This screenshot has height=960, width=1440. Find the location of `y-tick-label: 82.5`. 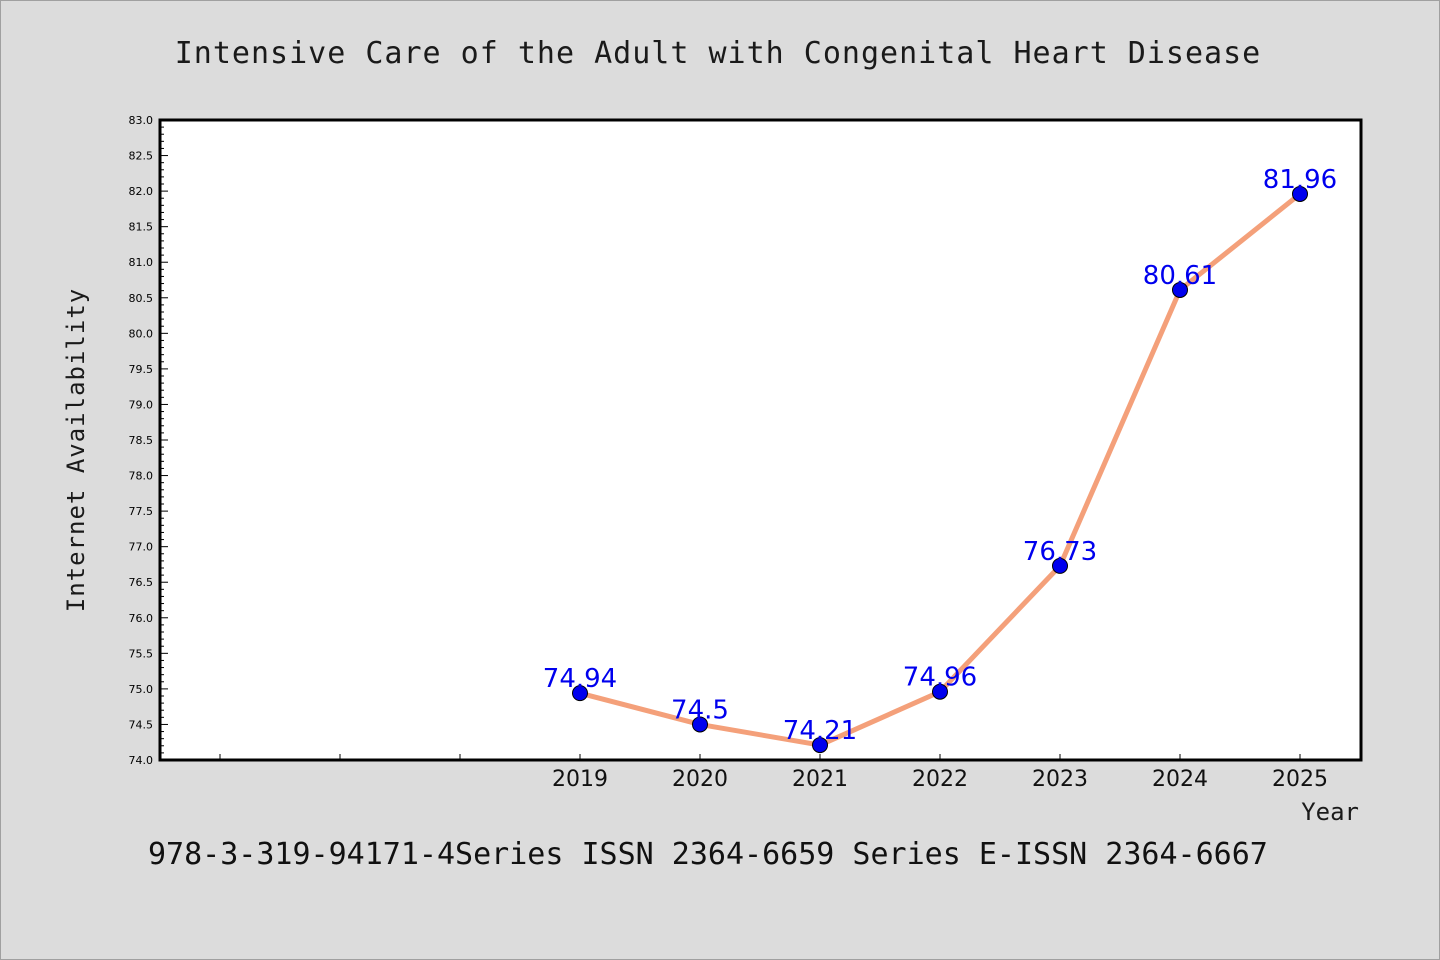

y-tick-label: 82.5 is located at coordinates (141, 156).